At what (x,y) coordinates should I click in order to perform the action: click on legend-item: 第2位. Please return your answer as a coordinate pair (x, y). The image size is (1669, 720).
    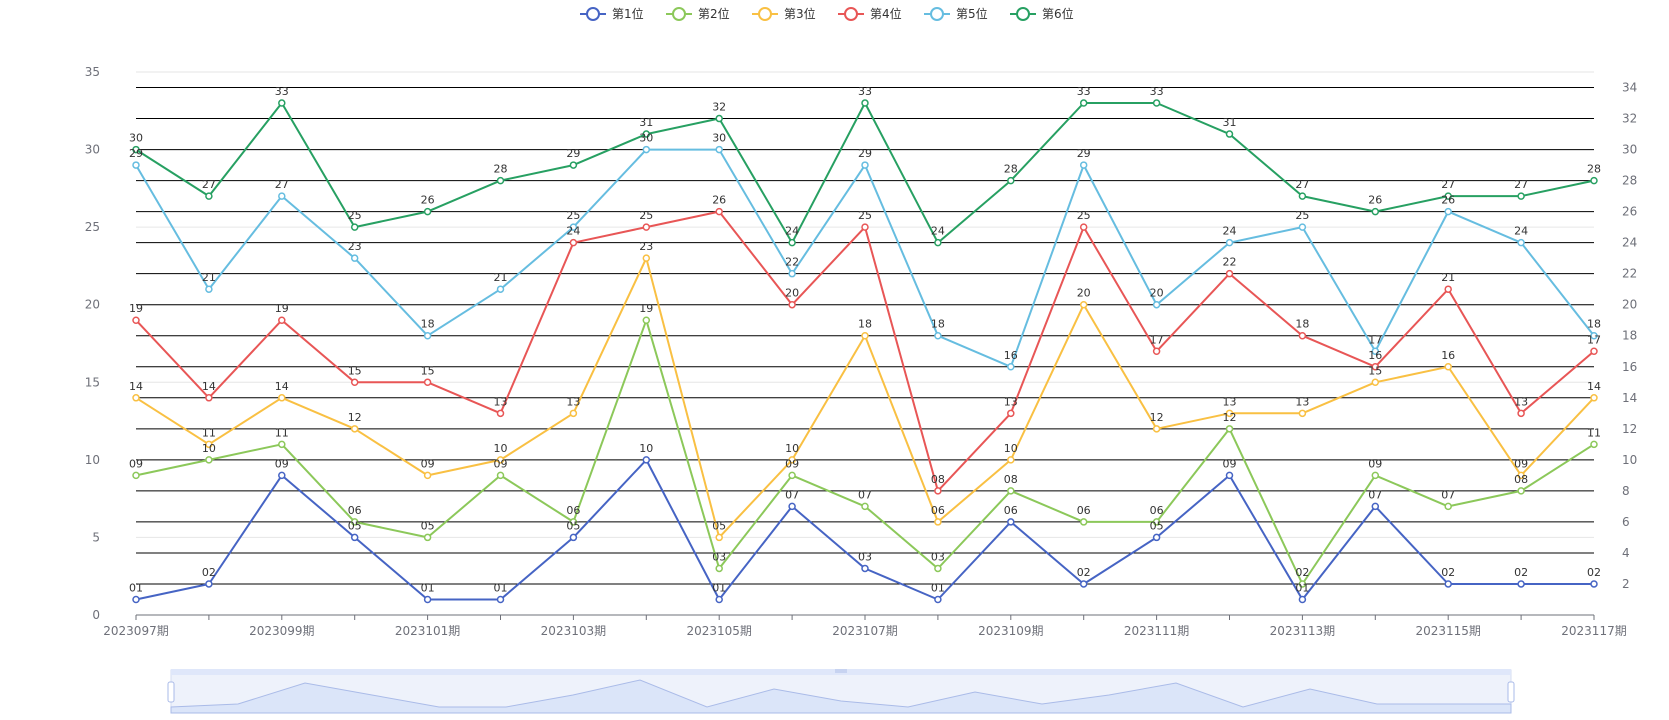
    Looking at the image, I should click on (698, 13).